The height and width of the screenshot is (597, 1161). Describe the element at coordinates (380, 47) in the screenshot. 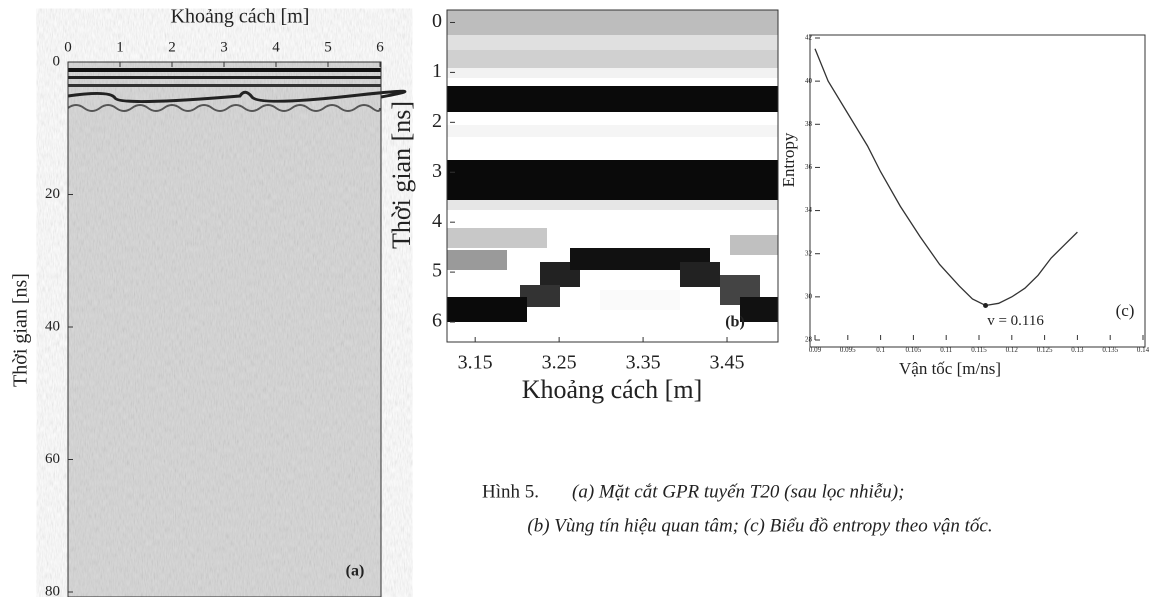

I see `x-tick-label: 6` at that location.